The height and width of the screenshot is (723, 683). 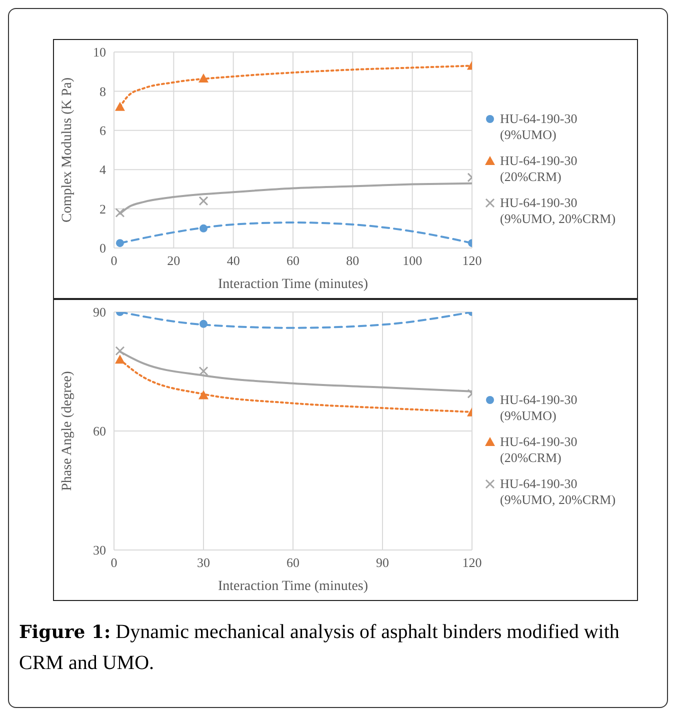 I want to click on y-tick-label: 6, so click(x=103, y=130).